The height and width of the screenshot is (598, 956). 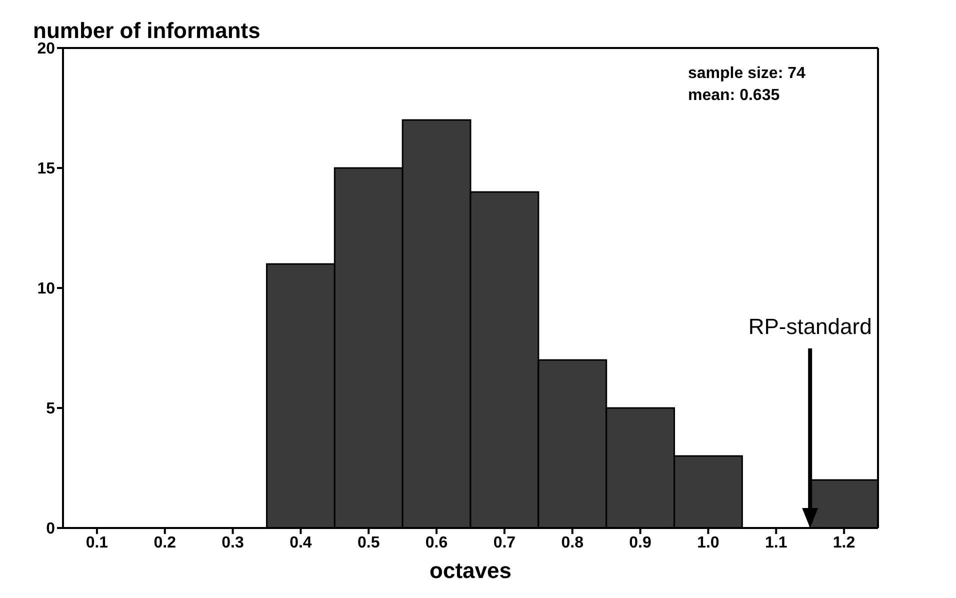 I want to click on x-tick-label: 1.1, so click(x=776, y=543).